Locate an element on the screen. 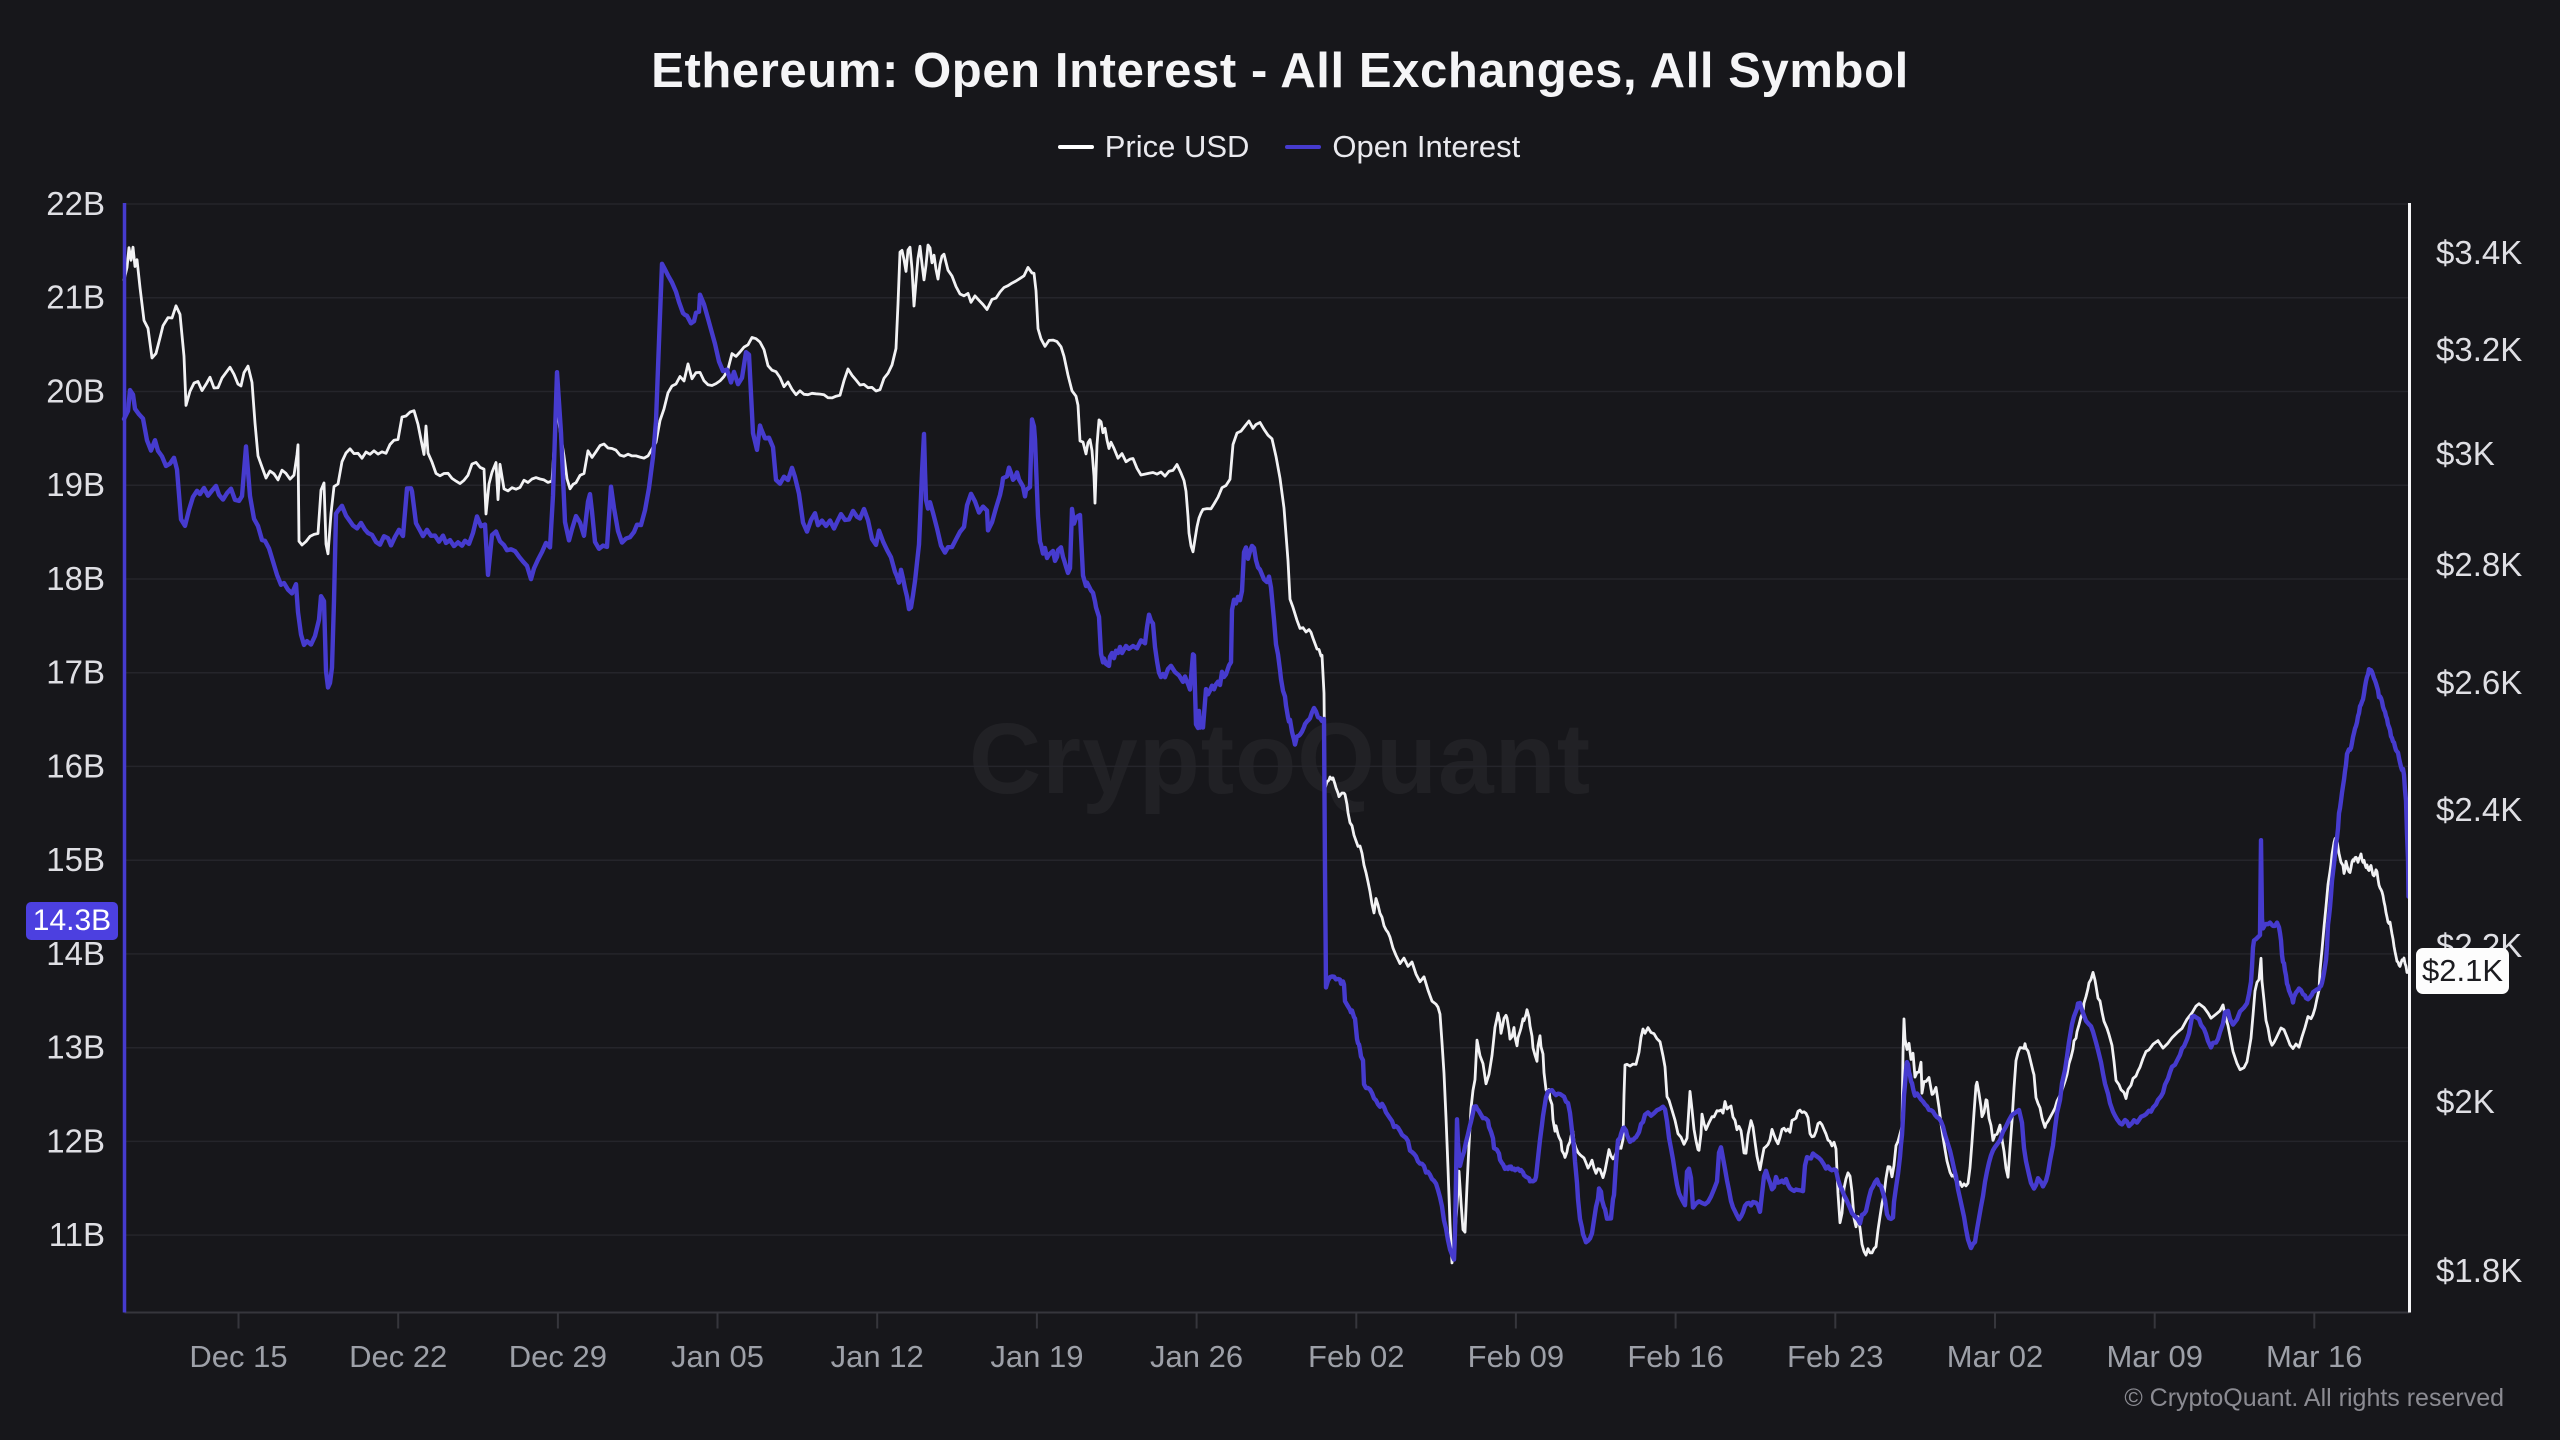 This screenshot has height=1440, width=2560. svg-text: $2.8K is located at coordinates (2479, 564).